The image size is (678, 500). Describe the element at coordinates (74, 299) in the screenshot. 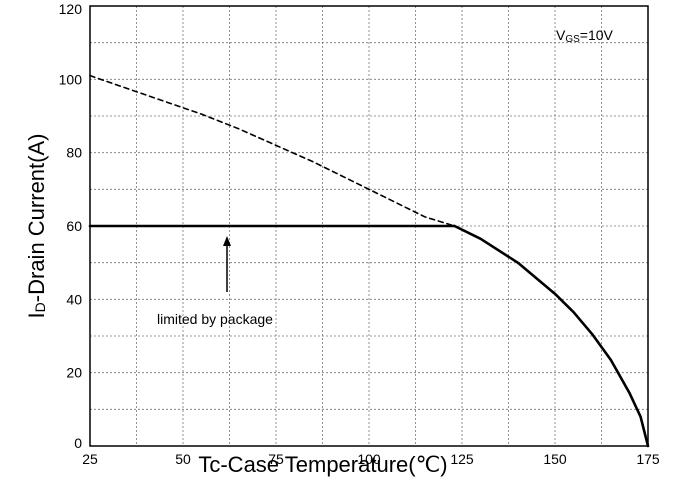

I see `y-tick-label: 40` at that location.